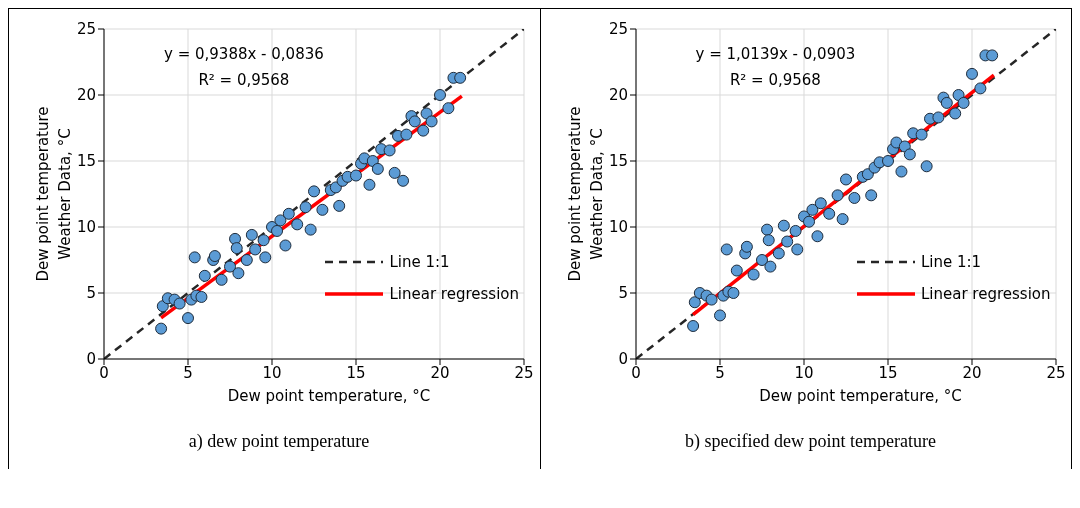 This screenshot has height=508, width=1080. I want to click on y-axis-title: Dew point temperature Weather Data, °C, so click(54, 194).